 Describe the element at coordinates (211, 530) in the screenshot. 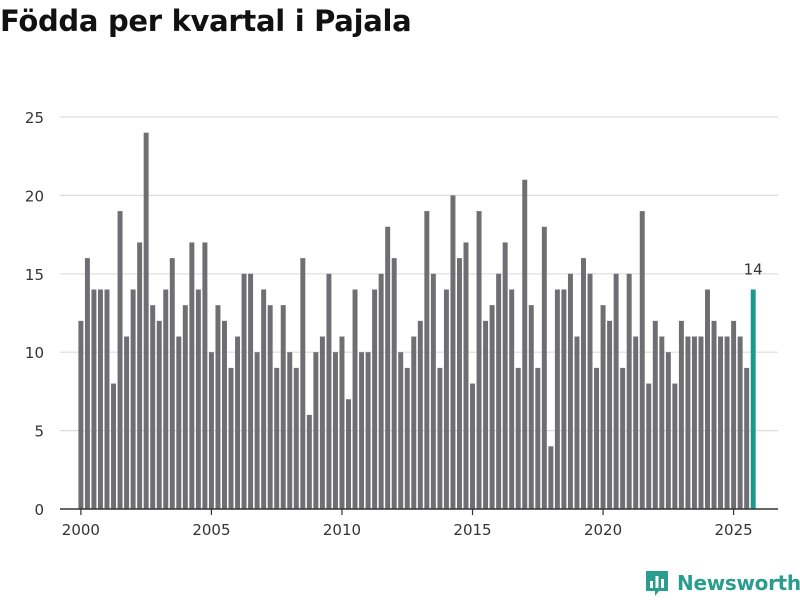

I see `x-tick-label-2005: 2005` at that location.